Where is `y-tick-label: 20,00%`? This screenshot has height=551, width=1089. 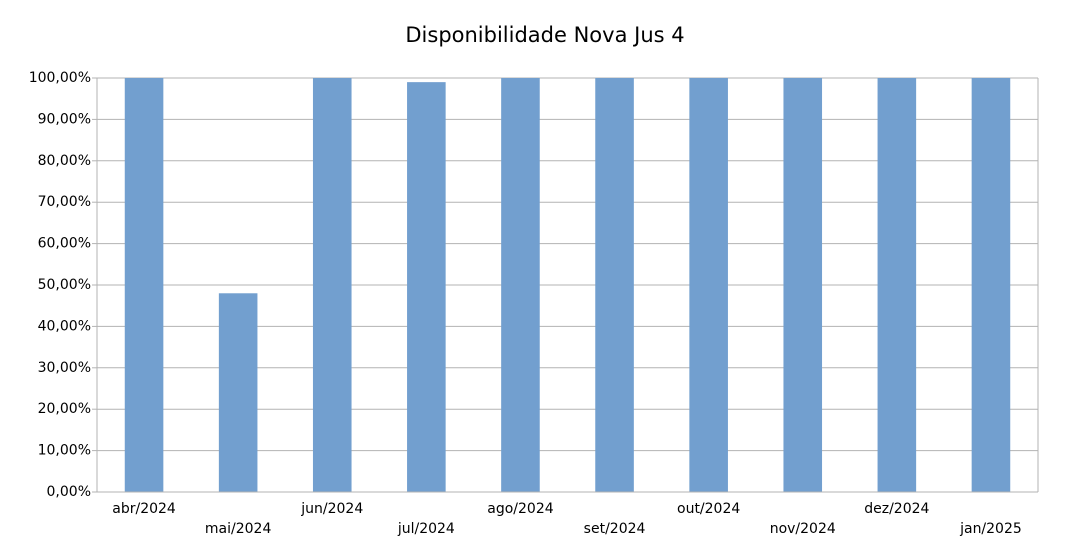 y-tick-label: 20,00% is located at coordinates (64, 409).